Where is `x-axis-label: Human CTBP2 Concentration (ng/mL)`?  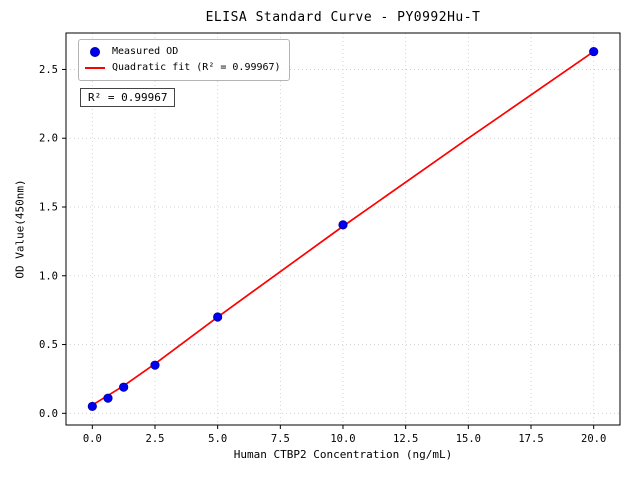 x-axis-label: Human CTBP2 Concentration (ng/mL) is located at coordinates (343, 454).